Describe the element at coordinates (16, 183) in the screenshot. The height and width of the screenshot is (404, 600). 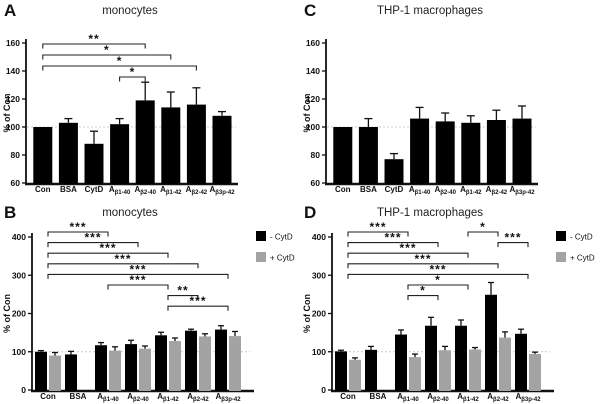
I see `y-tick-label: 60` at that location.